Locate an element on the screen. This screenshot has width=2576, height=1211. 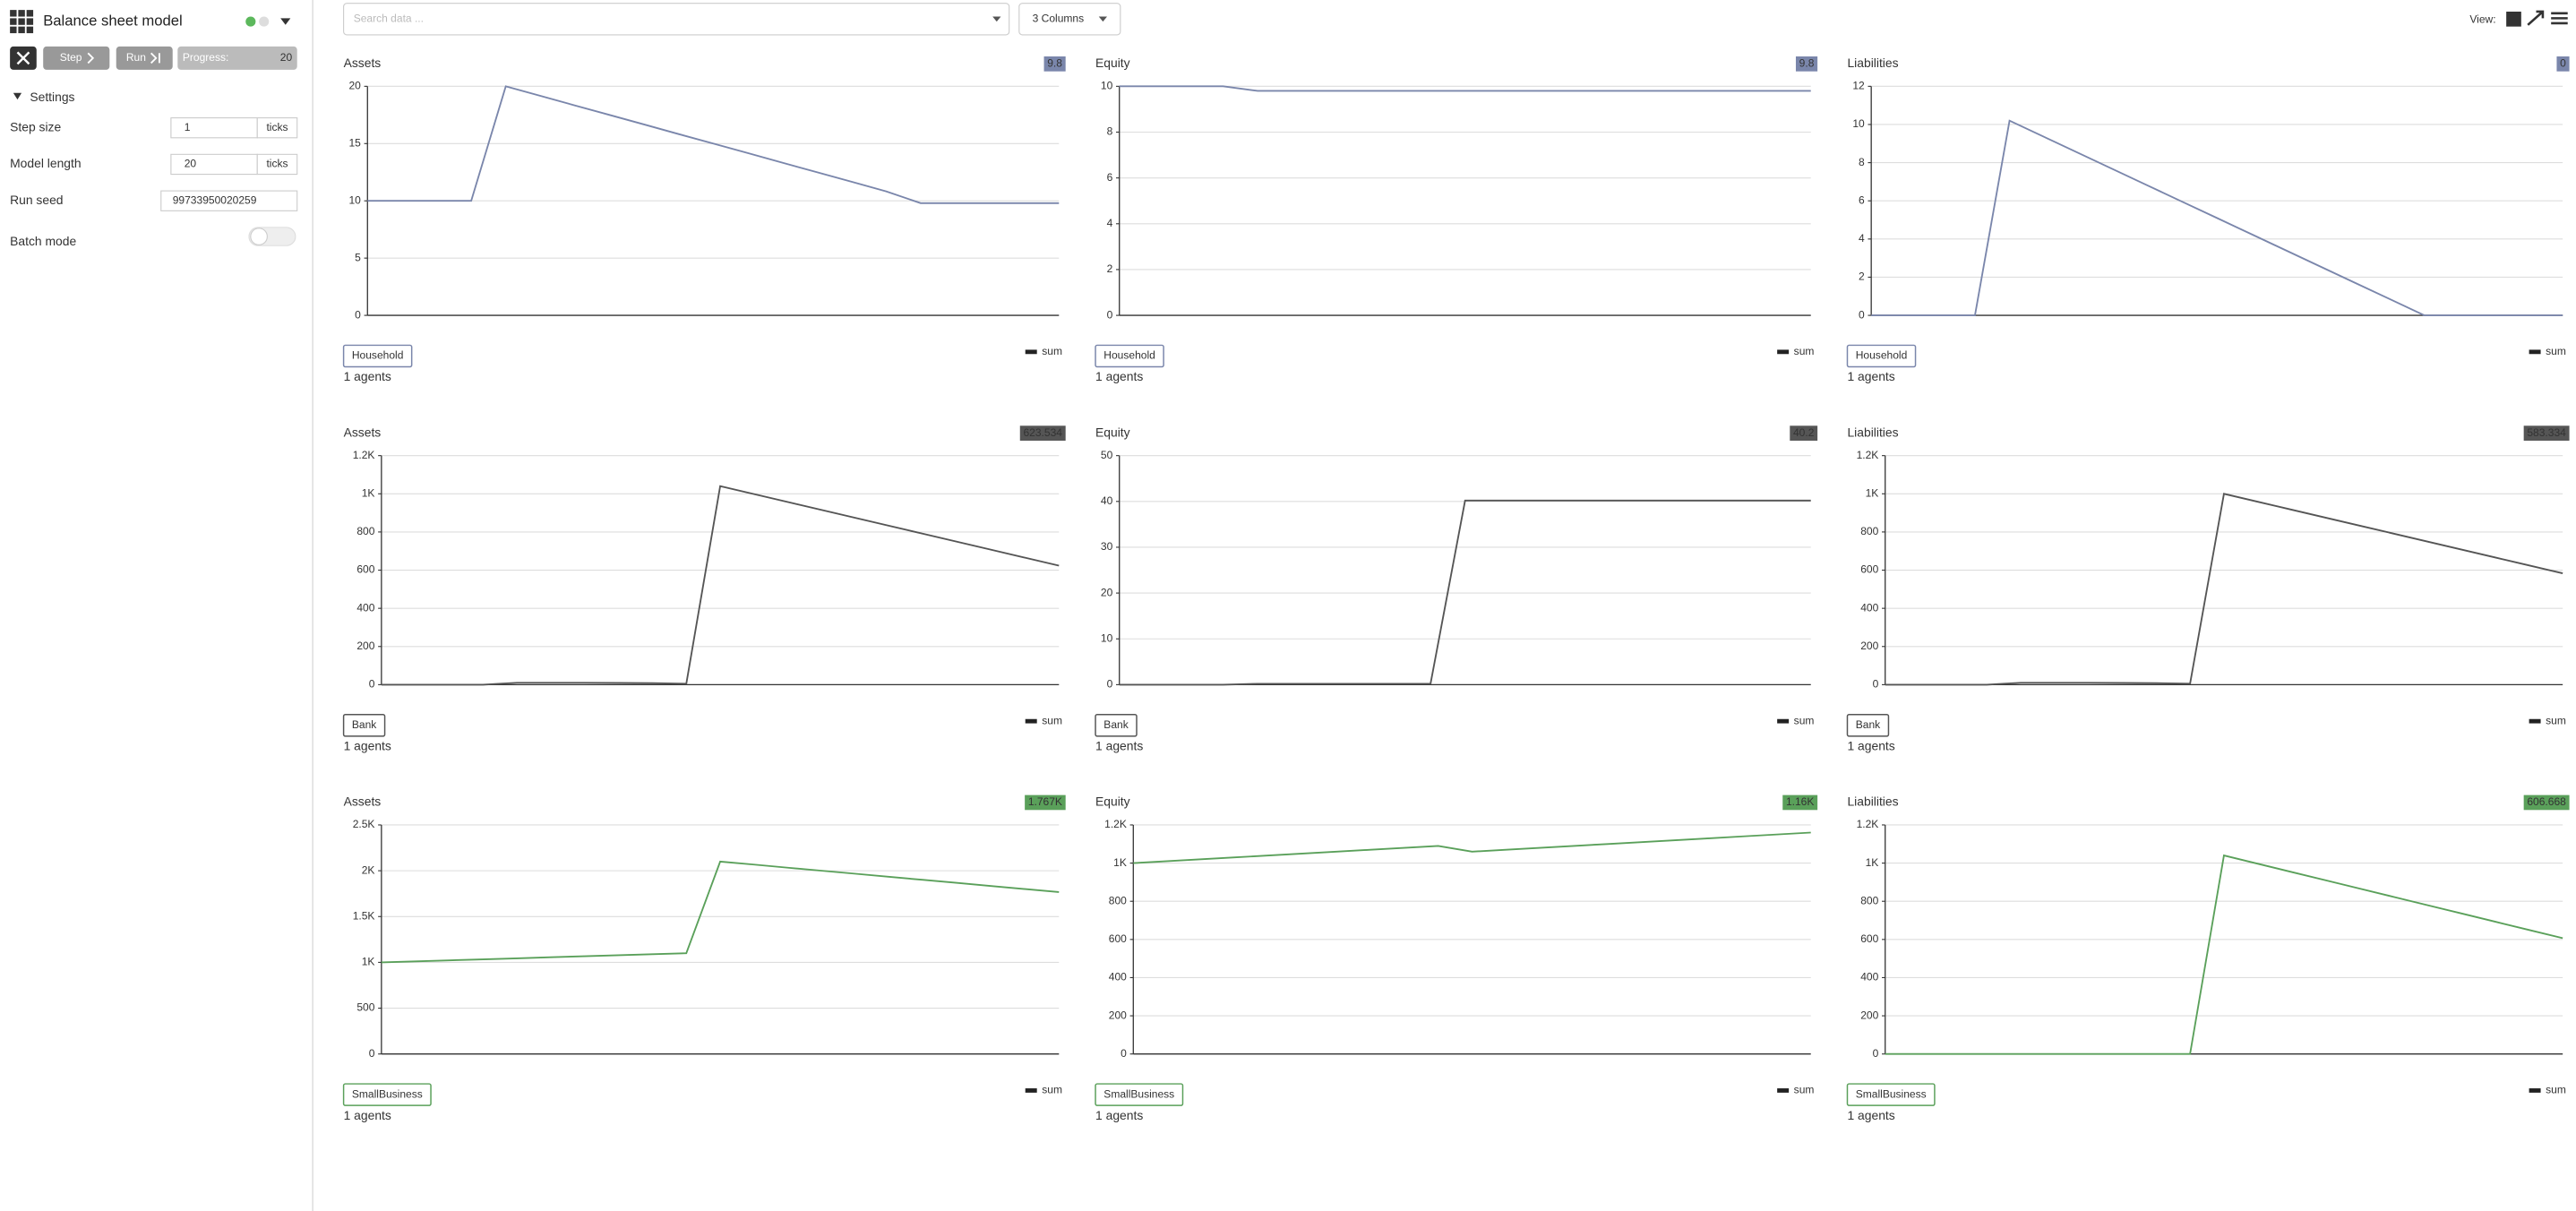
y-tick-label: 30 is located at coordinates (1107, 546).